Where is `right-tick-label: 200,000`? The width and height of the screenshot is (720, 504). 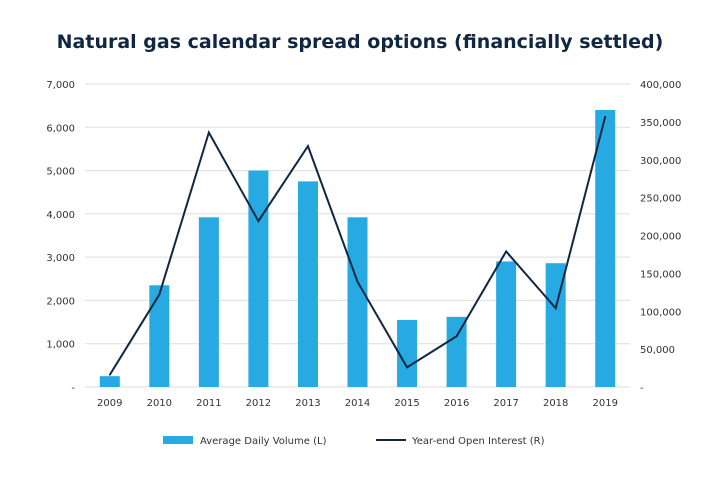 right-tick-label: 200,000 is located at coordinates (660, 237).